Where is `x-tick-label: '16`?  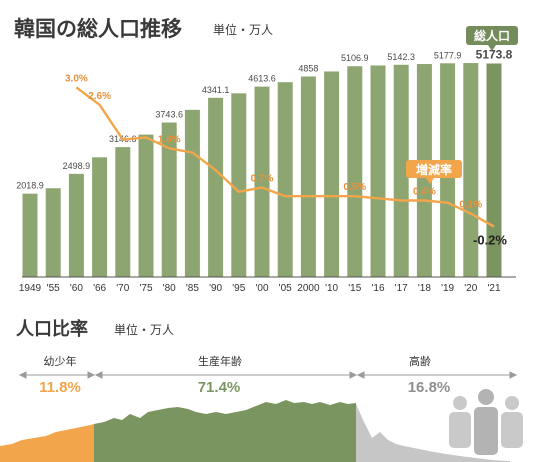 x-tick-label: '16 is located at coordinates (377, 288).